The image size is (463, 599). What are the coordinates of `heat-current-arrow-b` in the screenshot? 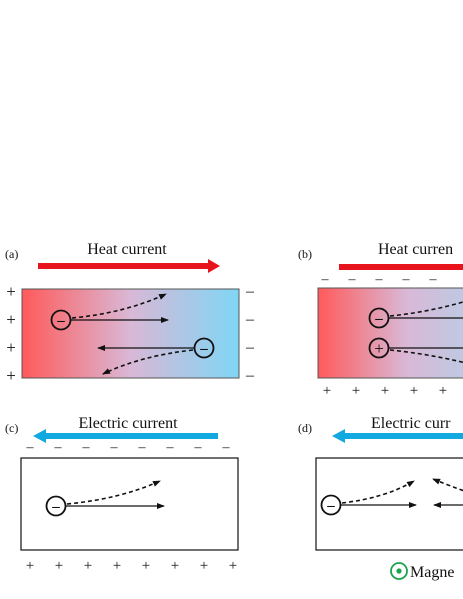 It's located at (401, 267).